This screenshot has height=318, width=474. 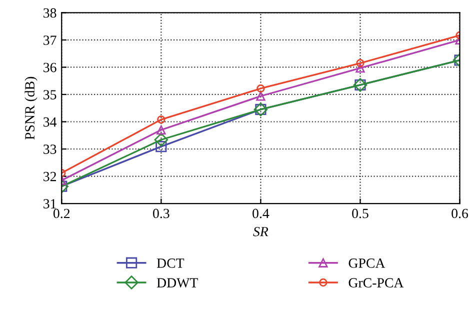 What do you see at coordinates (31, 108) in the screenshot?
I see `y-axis-title: PSNR (dB)` at bounding box center [31, 108].